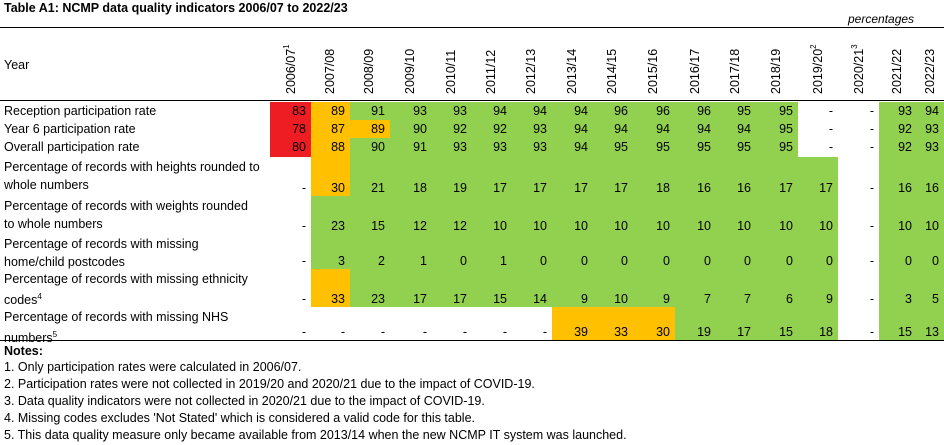  Describe the element at coordinates (776, 71) in the screenshot. I see `year-column-header: 2018/19` at that location.